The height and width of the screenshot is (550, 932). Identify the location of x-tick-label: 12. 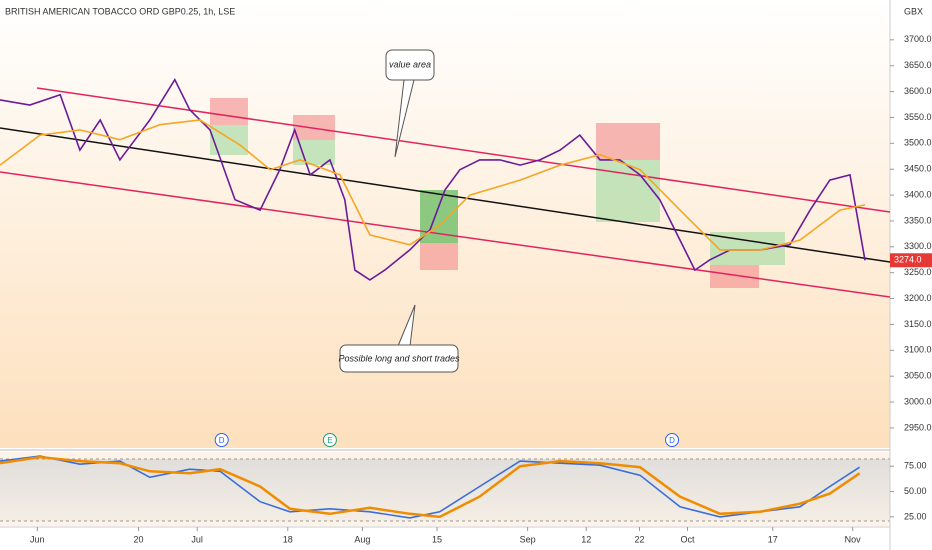
(586, 539).